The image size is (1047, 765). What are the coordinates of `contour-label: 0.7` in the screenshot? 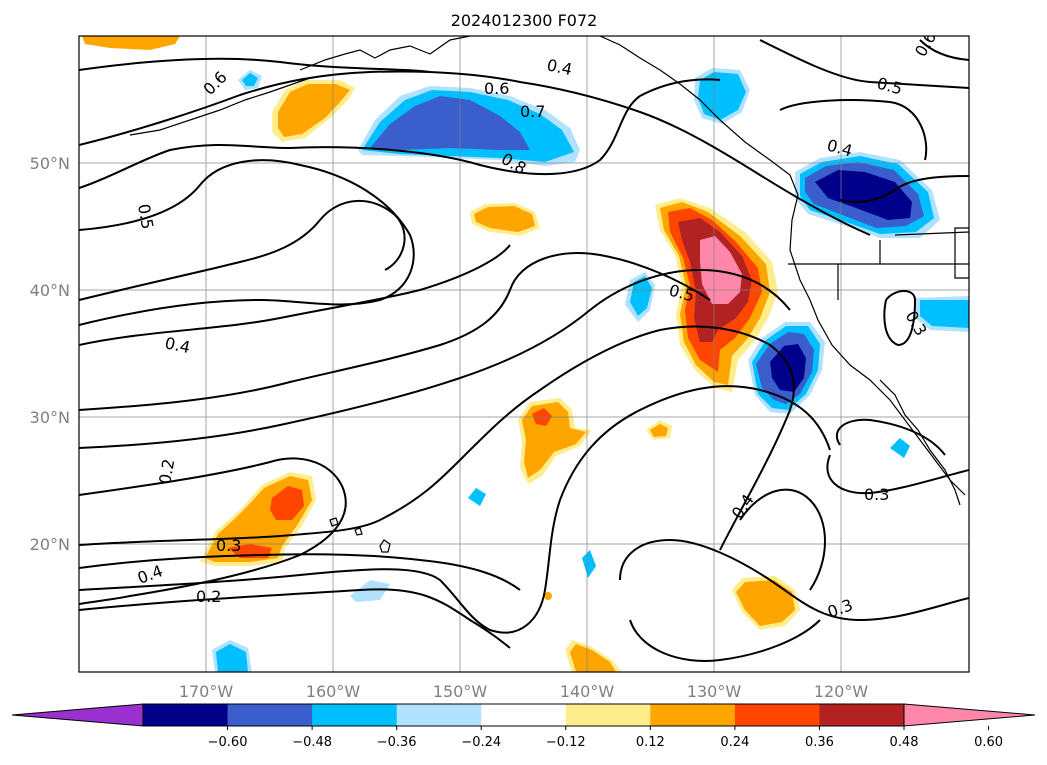 It's located at (532, 111).